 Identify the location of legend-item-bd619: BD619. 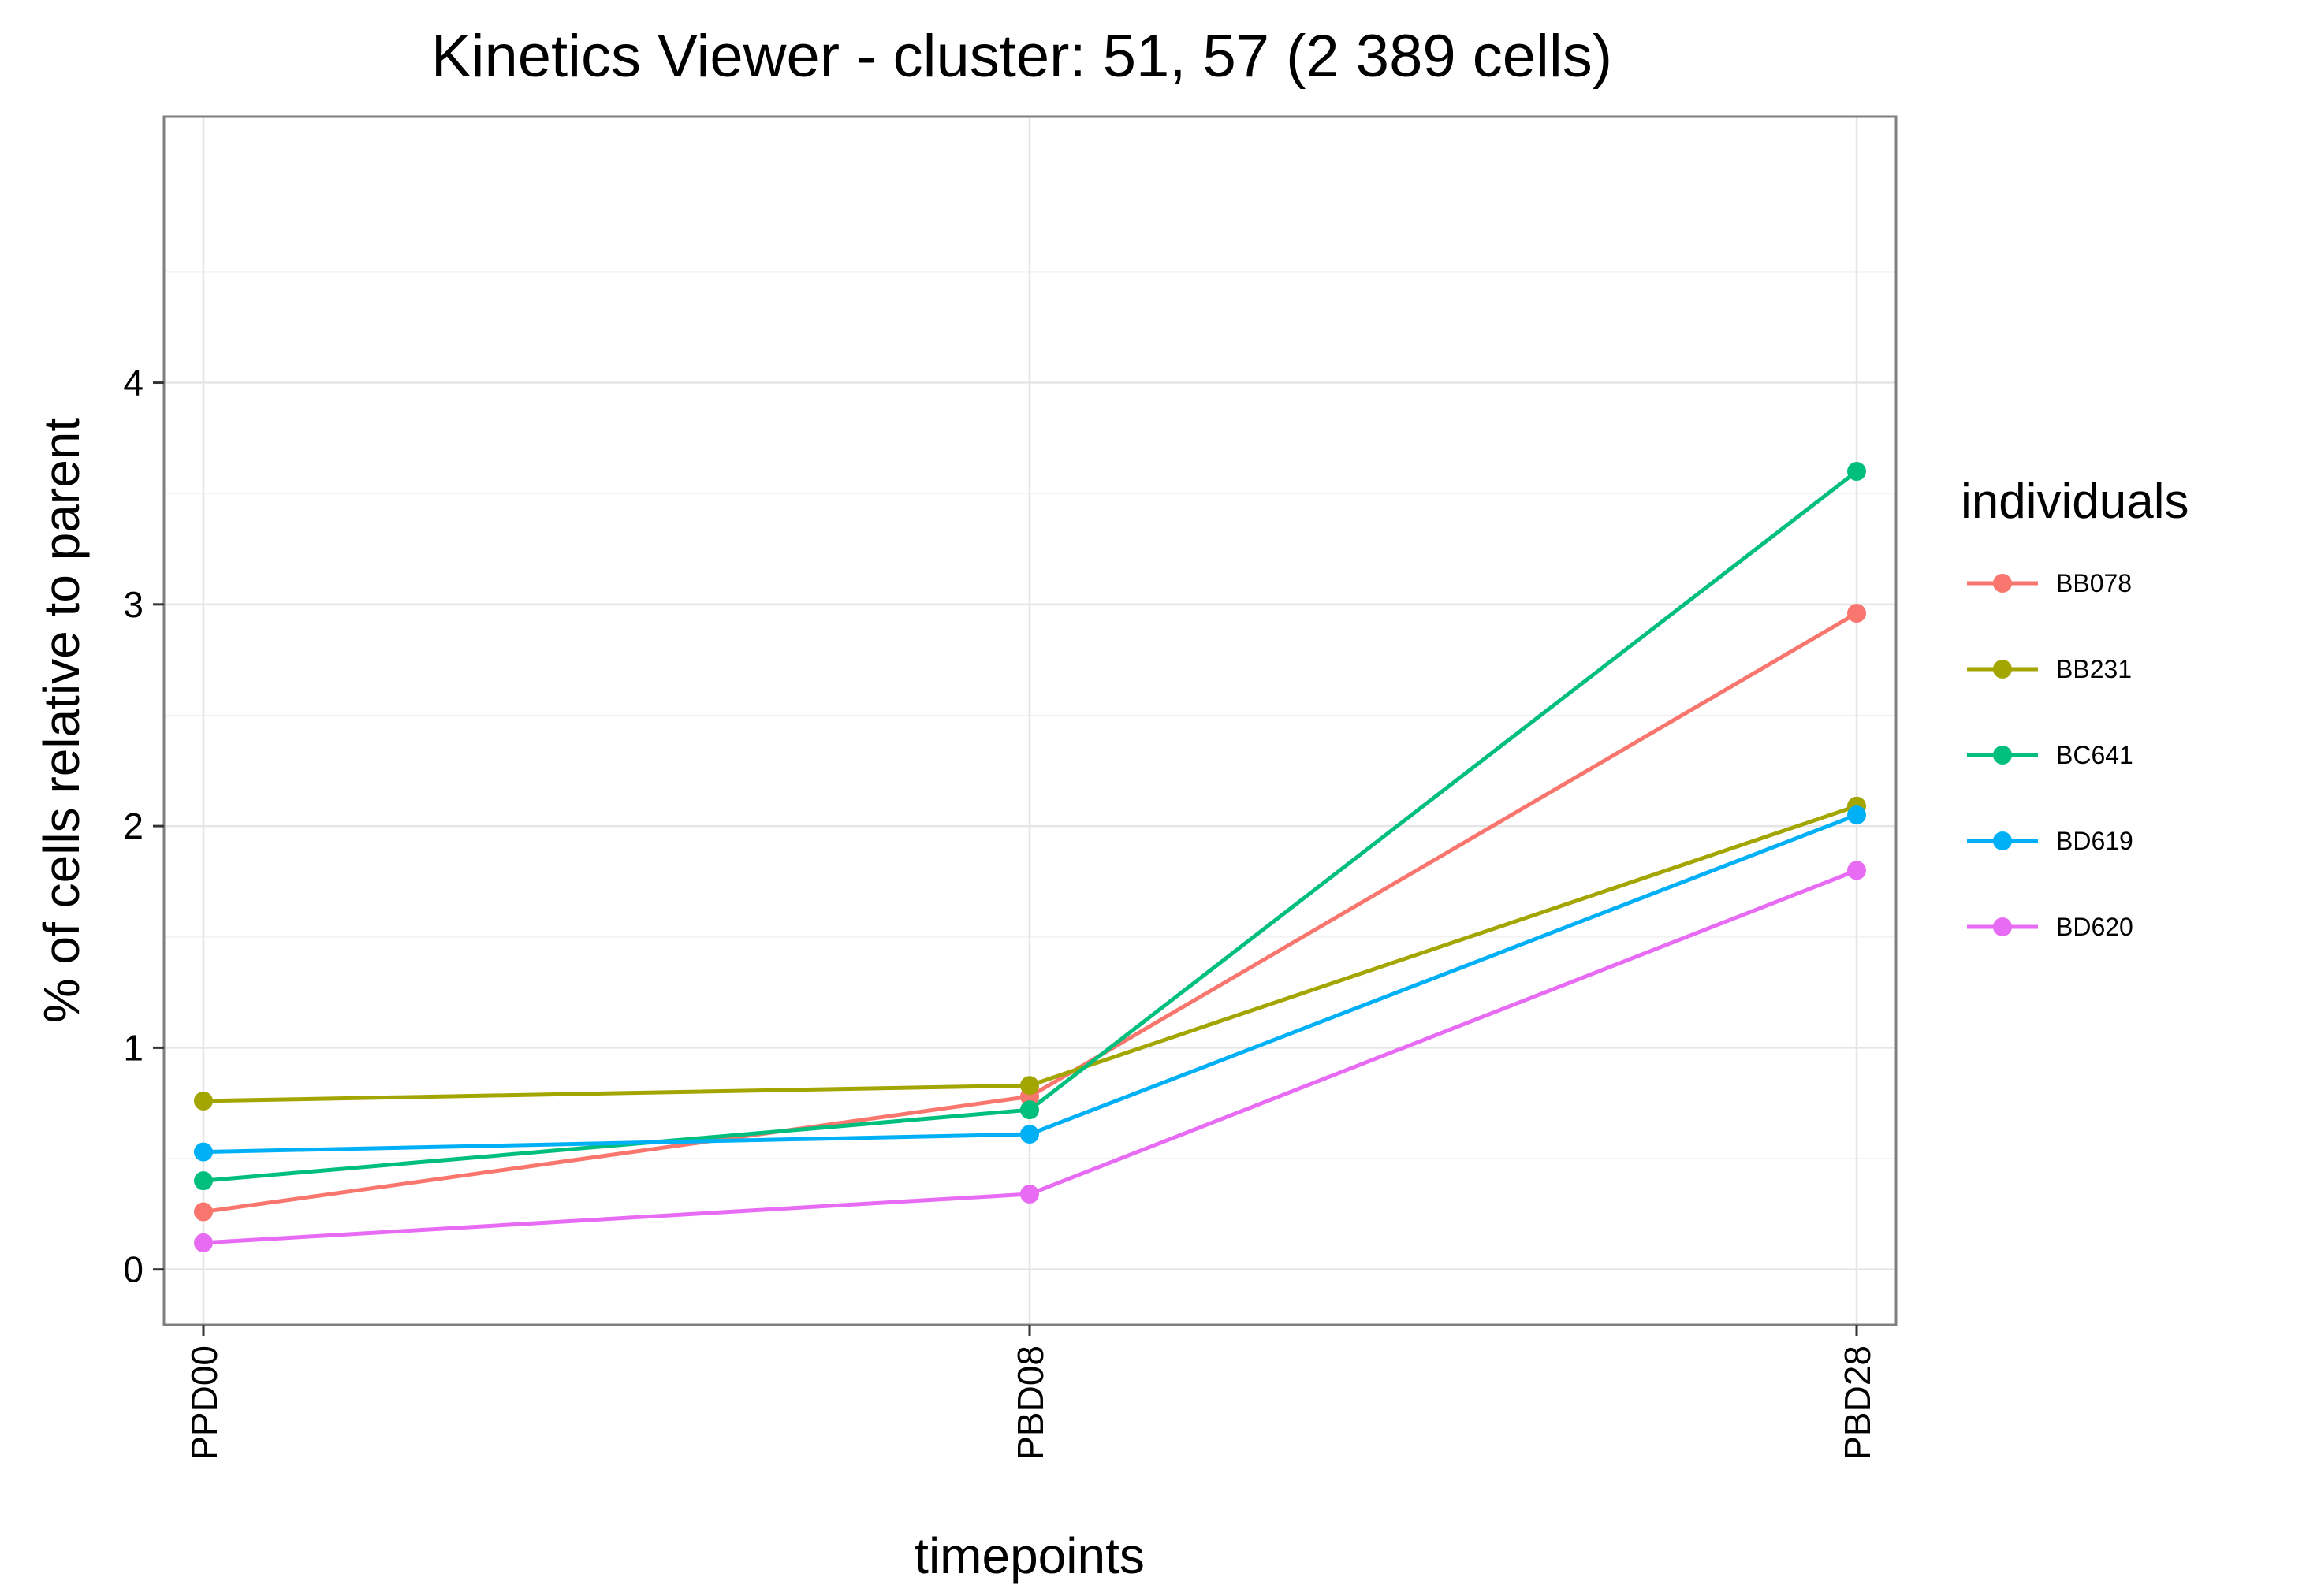
(2050, 841).